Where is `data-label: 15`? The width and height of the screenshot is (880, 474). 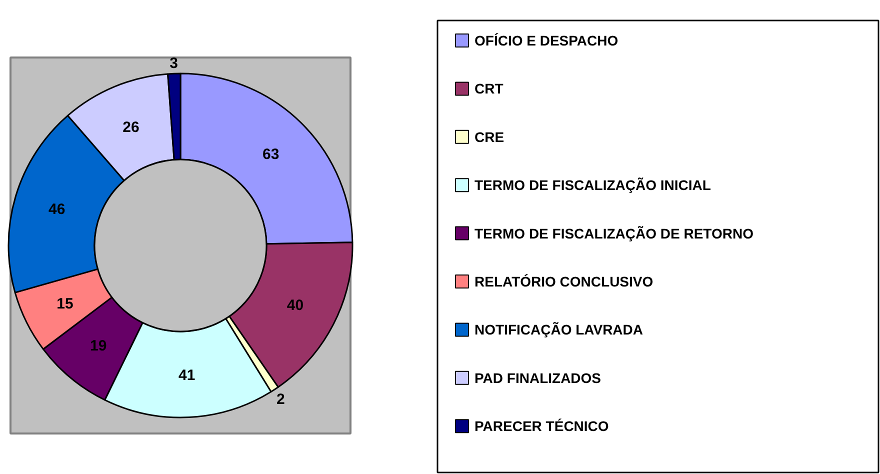
data-label: 15 is located at coordinates (65, 304).